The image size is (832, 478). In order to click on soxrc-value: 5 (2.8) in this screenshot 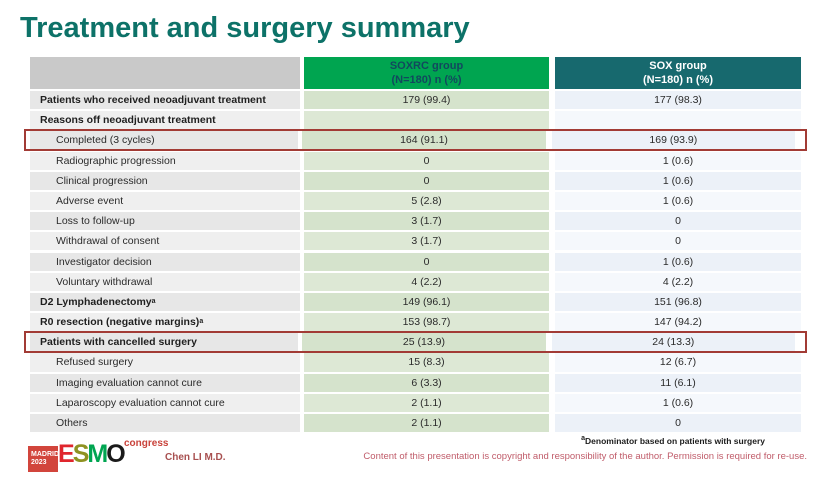, I will do `click(426, 201)`.